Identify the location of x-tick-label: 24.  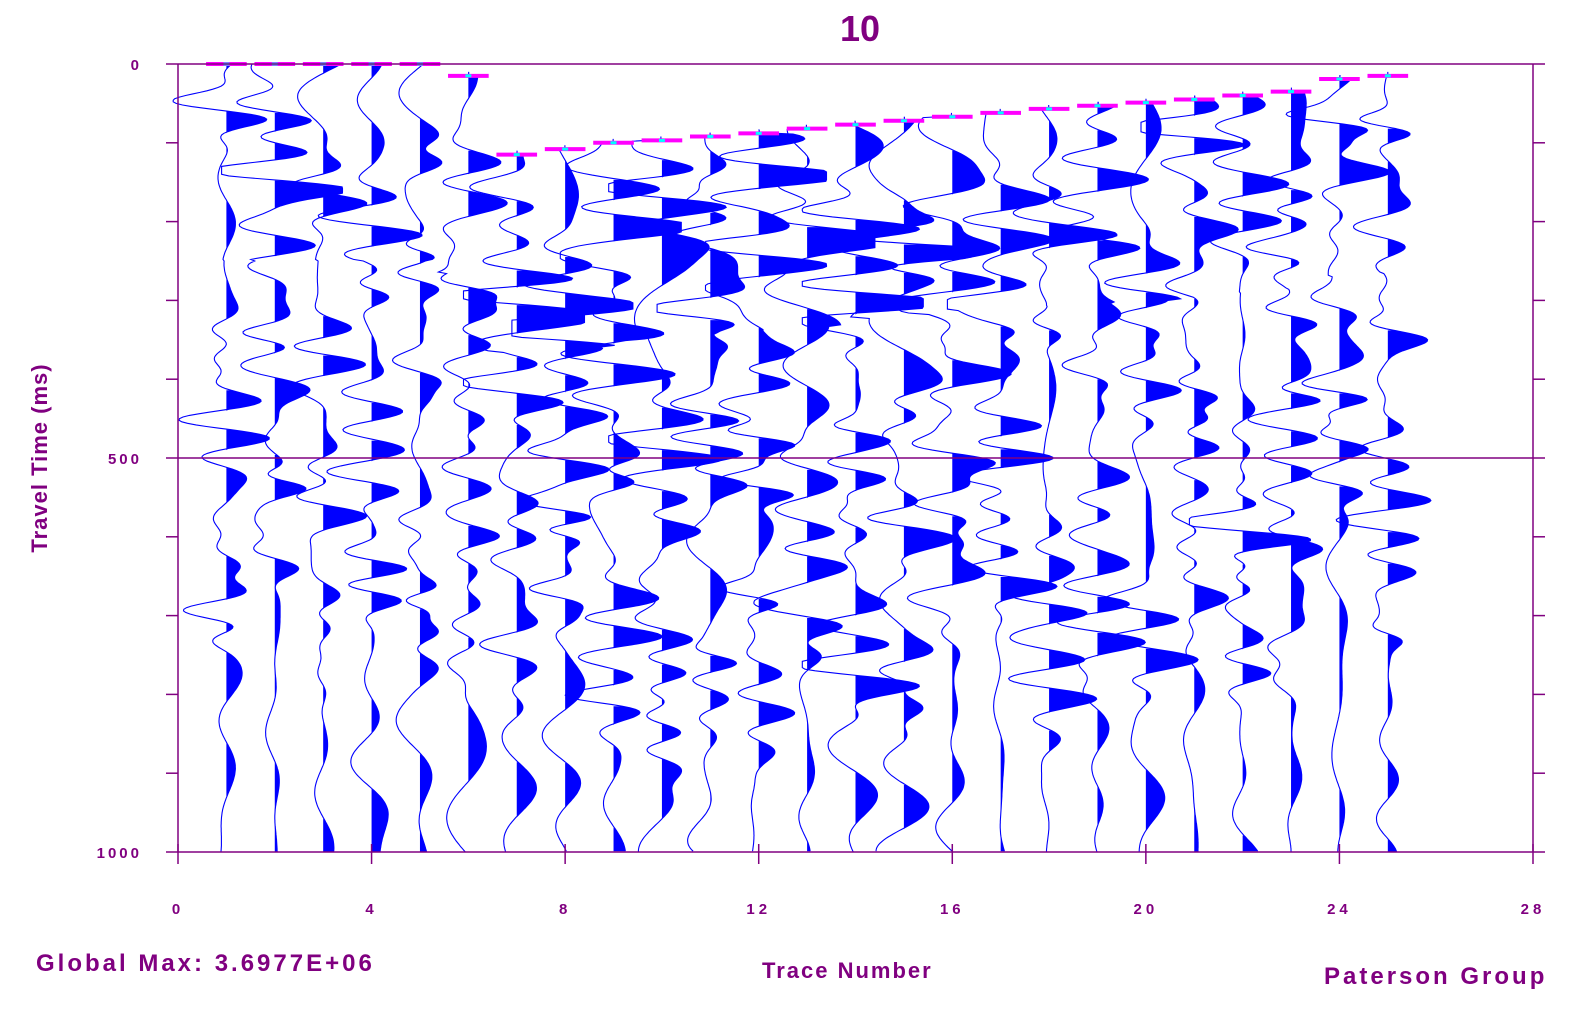
(1339, 909).